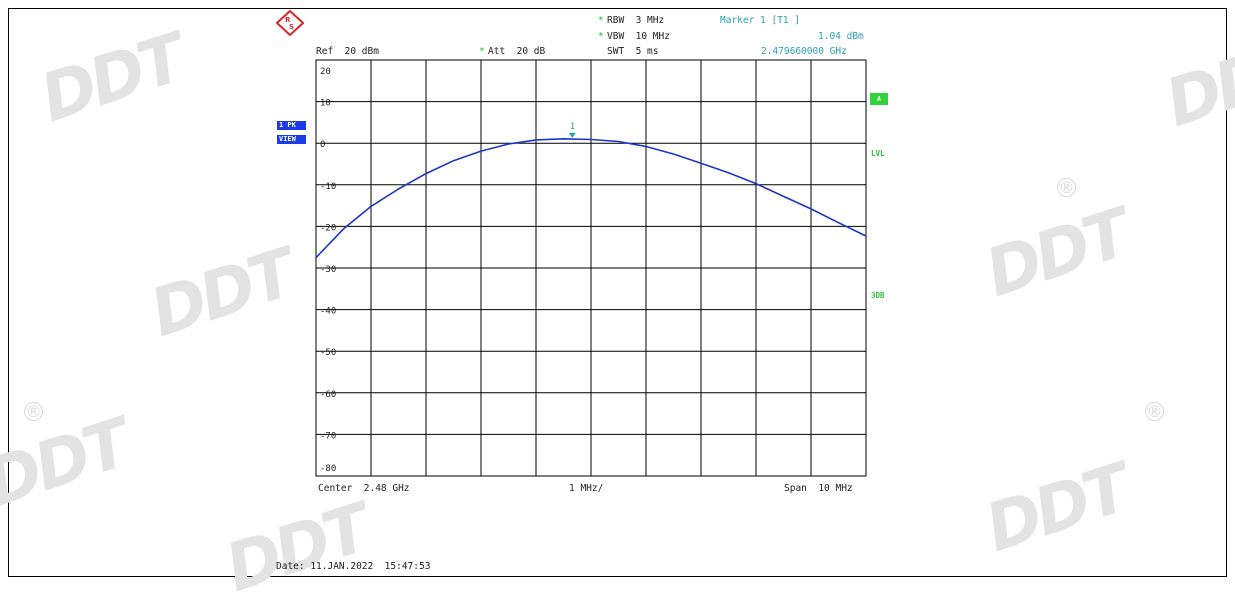 The width and height of the screenshot is (1235, 607). I want to click on y-tick-label: 20, so click(325, 72).